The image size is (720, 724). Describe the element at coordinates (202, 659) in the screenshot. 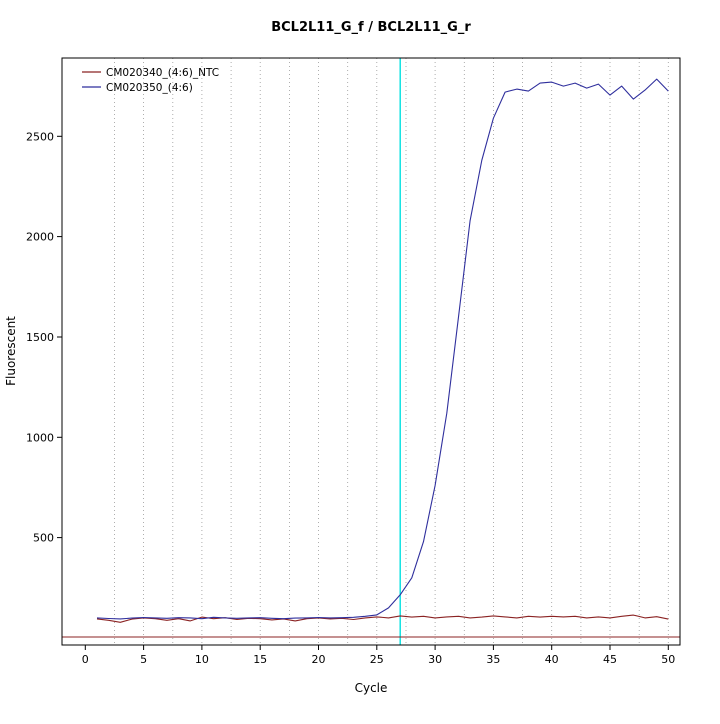

I see `x-tick-label: 10` at that location.